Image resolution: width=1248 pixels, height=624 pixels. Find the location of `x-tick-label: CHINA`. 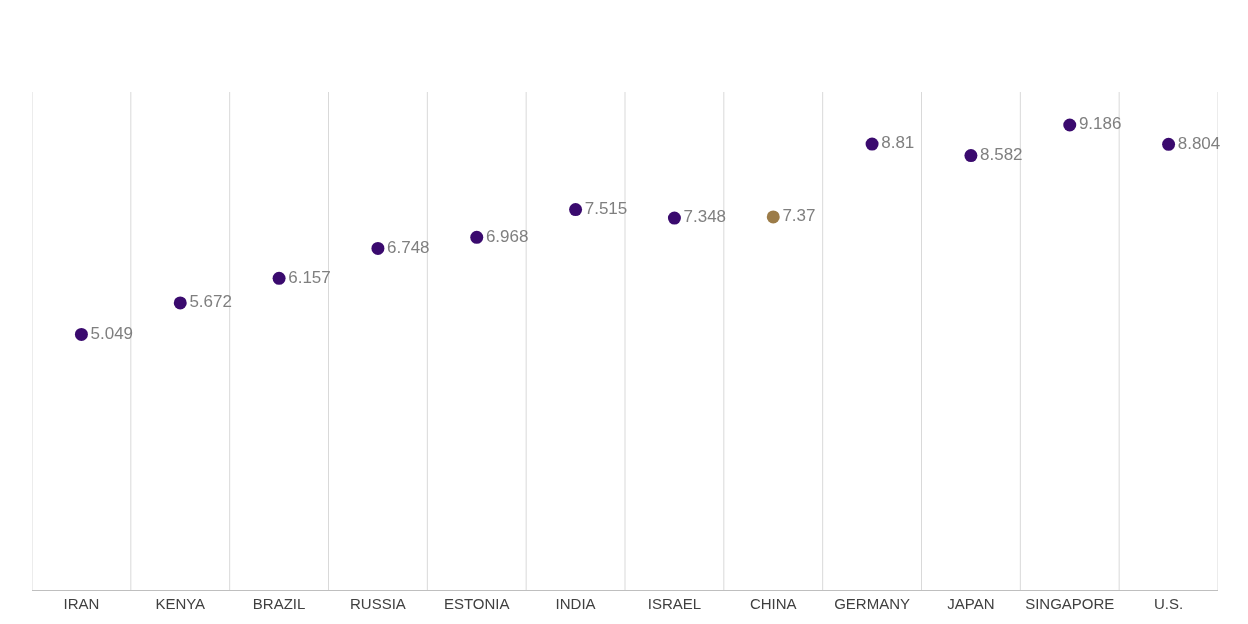

x-tick-label: CHINA is located at coordinates (773, 603).